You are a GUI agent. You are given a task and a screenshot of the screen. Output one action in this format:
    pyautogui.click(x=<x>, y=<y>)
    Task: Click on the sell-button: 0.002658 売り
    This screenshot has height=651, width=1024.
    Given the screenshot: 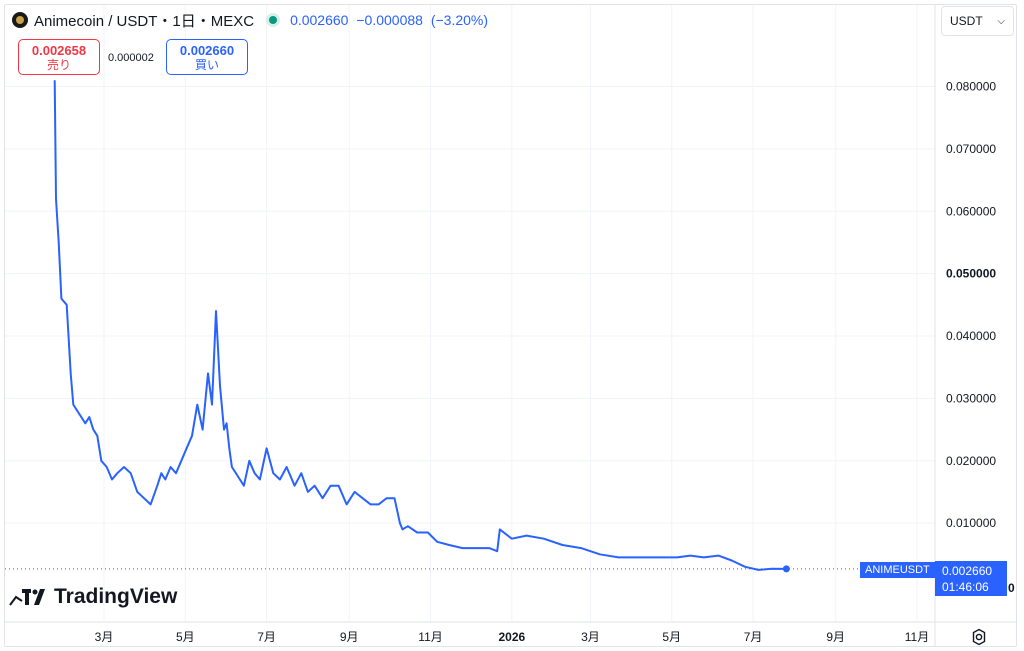 What is the action you would take?
    pyautogui.click(x=59, y=57)
    